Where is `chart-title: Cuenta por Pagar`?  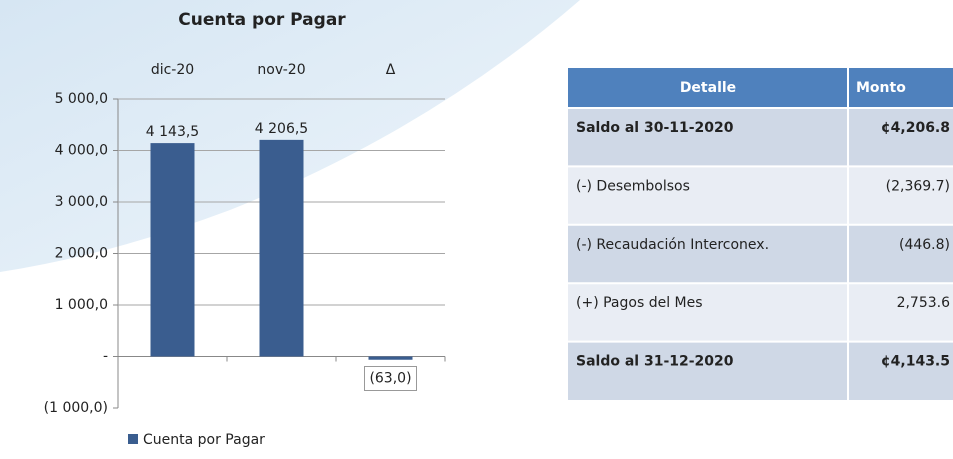
chart-title: Cuenta por Pagar is located at coordinates (262, 20).